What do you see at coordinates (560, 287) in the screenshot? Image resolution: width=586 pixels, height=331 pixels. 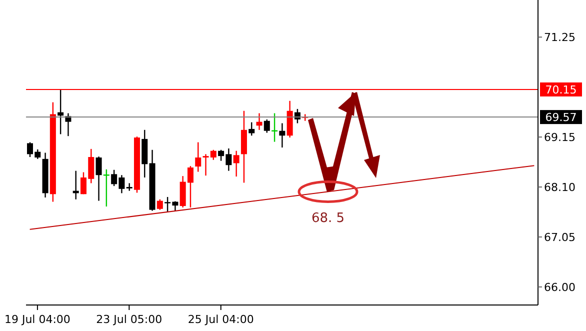 I see `y-tick-label: 66.00` at bounding box center [560, 287].